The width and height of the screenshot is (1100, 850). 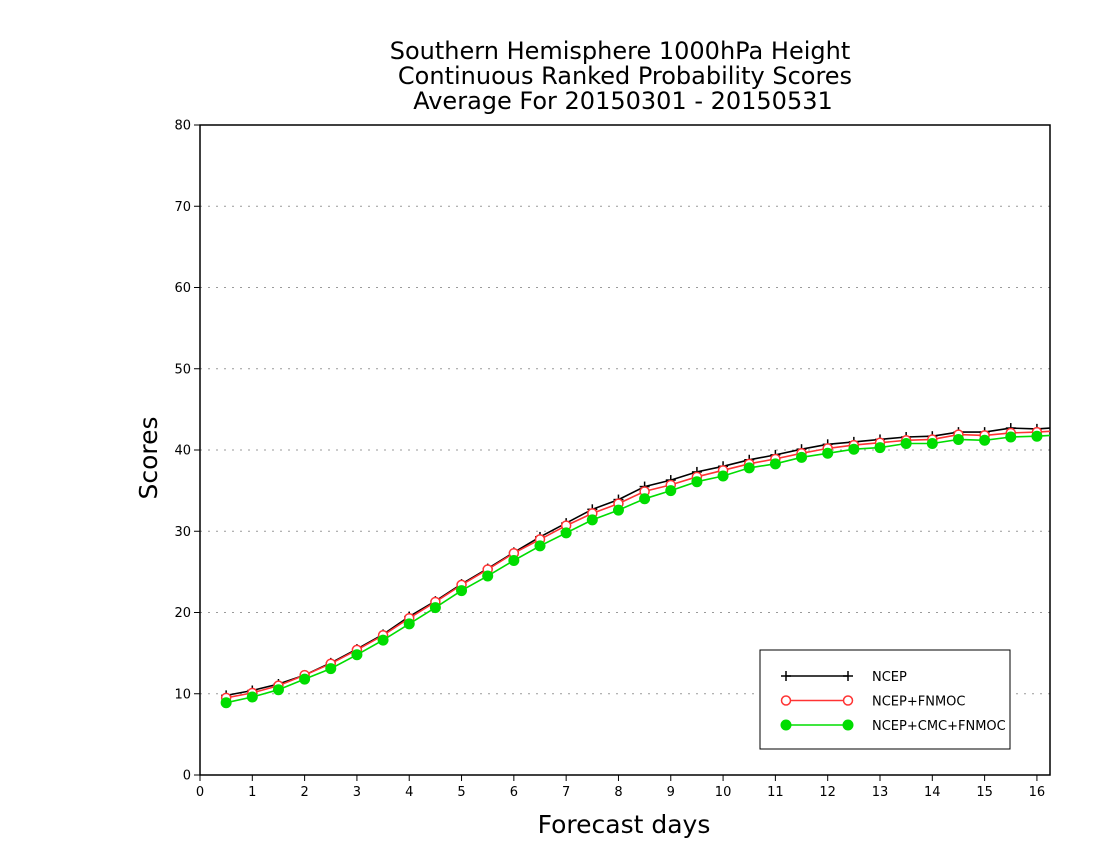 I want to click on x-tick-label: 7, so click(x=566, y=792).